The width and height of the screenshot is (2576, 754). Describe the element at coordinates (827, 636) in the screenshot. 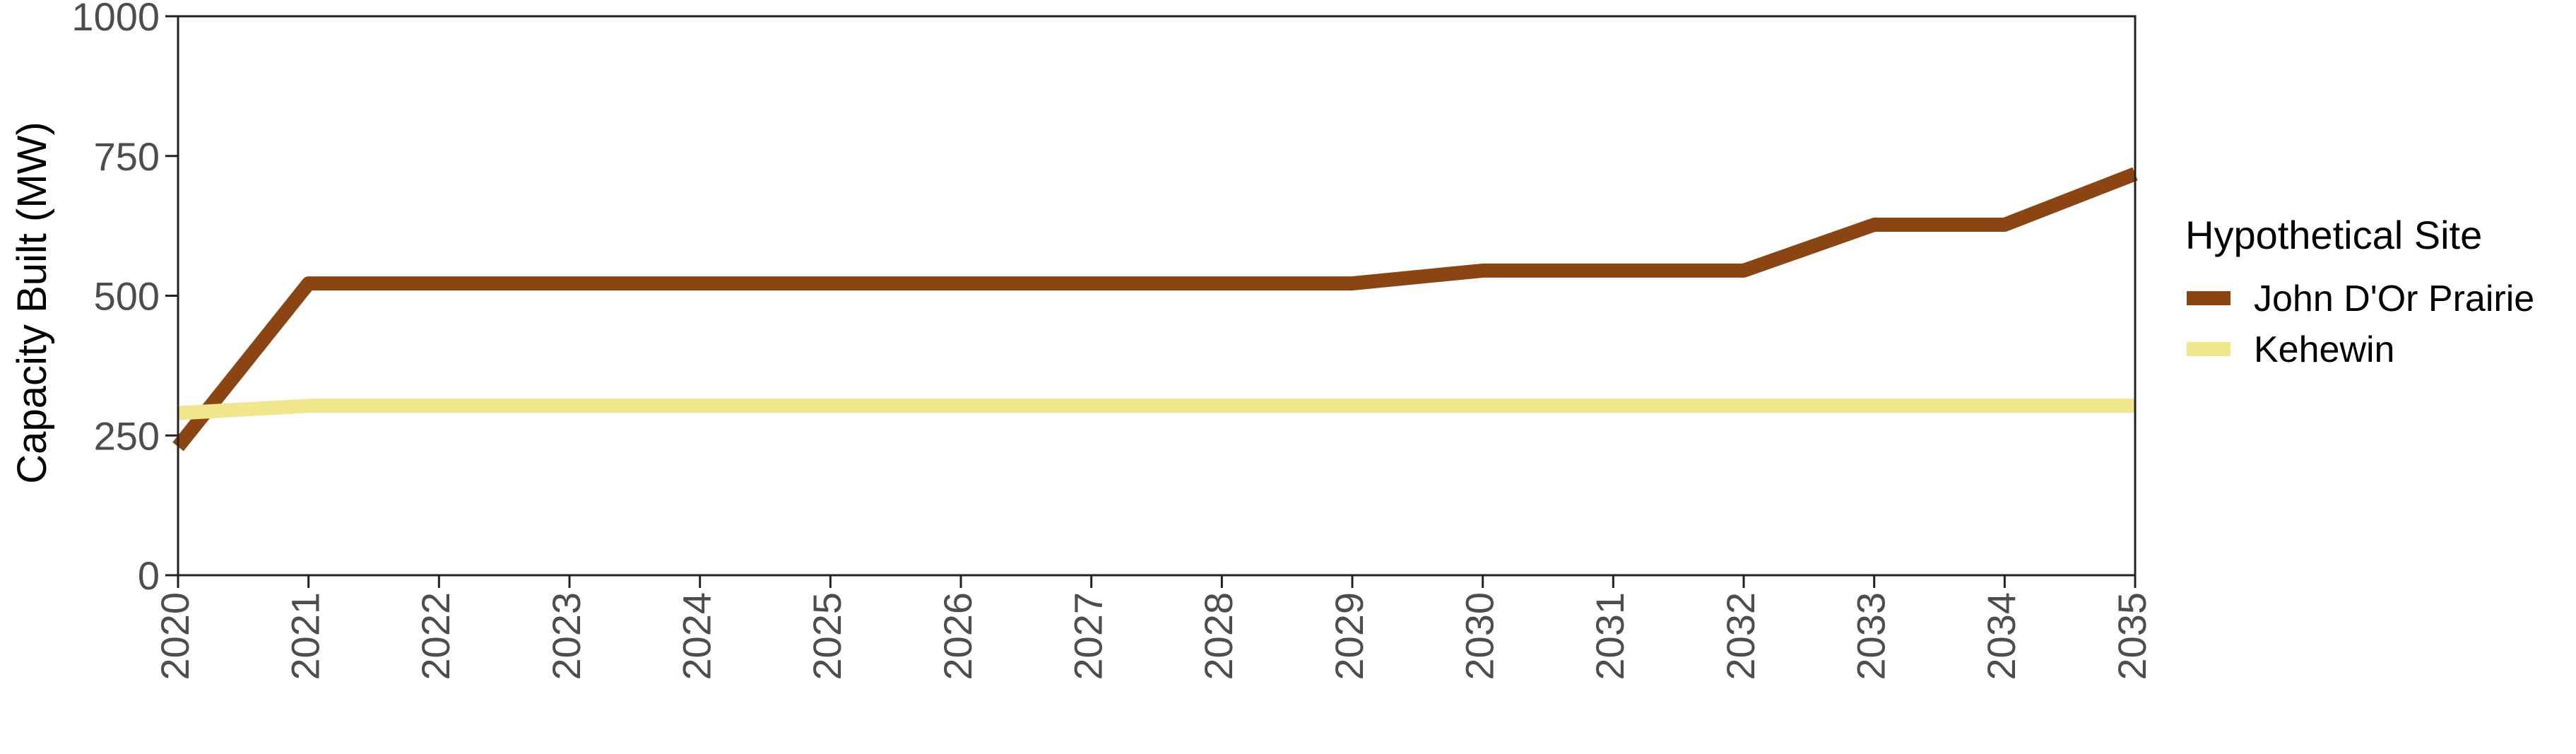

I see `x-tick-label: 2025` at that location.